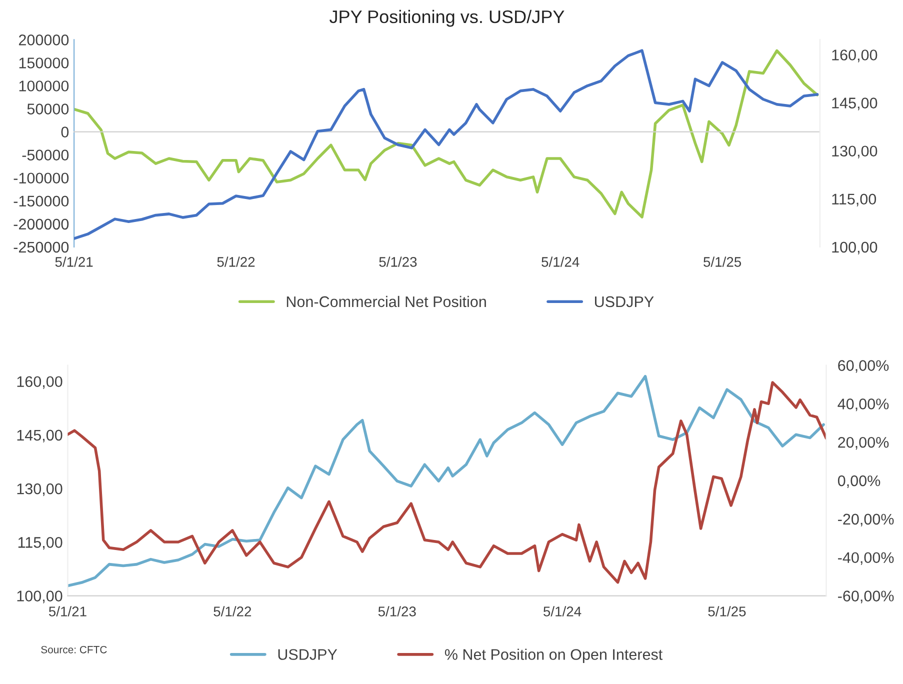  Describe the element at coordinates (386, 302) in the screenshot. I see `legend-label: Non-Commercial Net Position` at that location.